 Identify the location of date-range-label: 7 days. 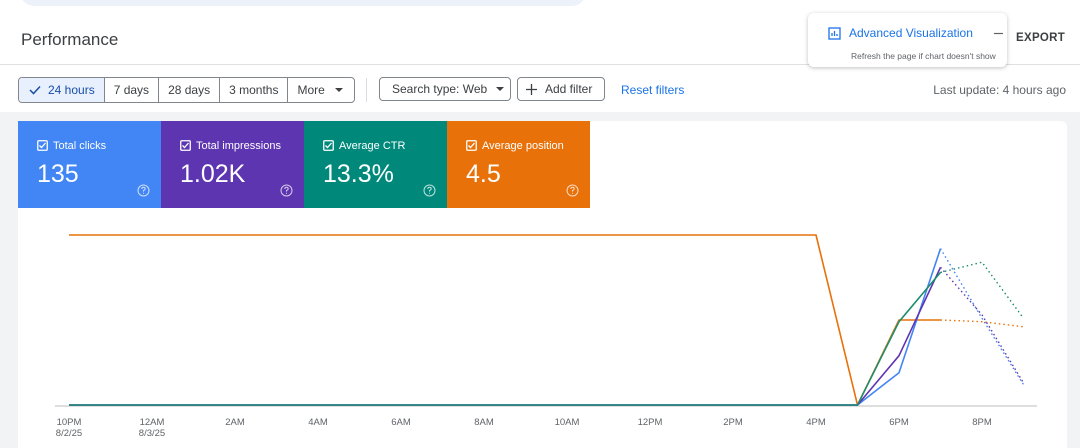
(131, 90).